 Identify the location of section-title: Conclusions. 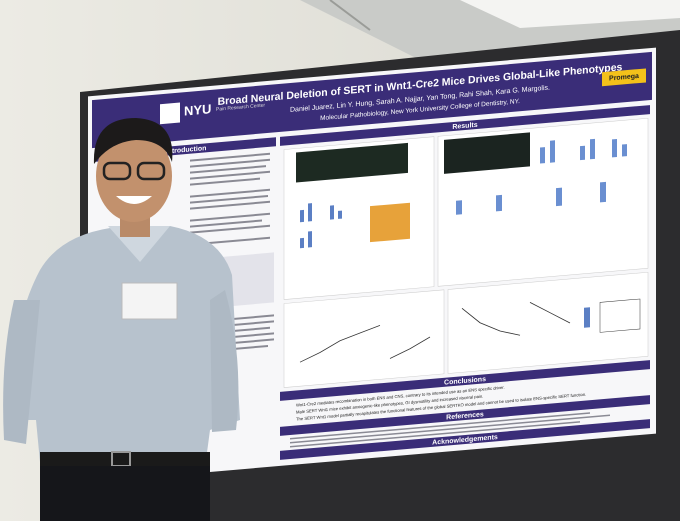
(465, 381).